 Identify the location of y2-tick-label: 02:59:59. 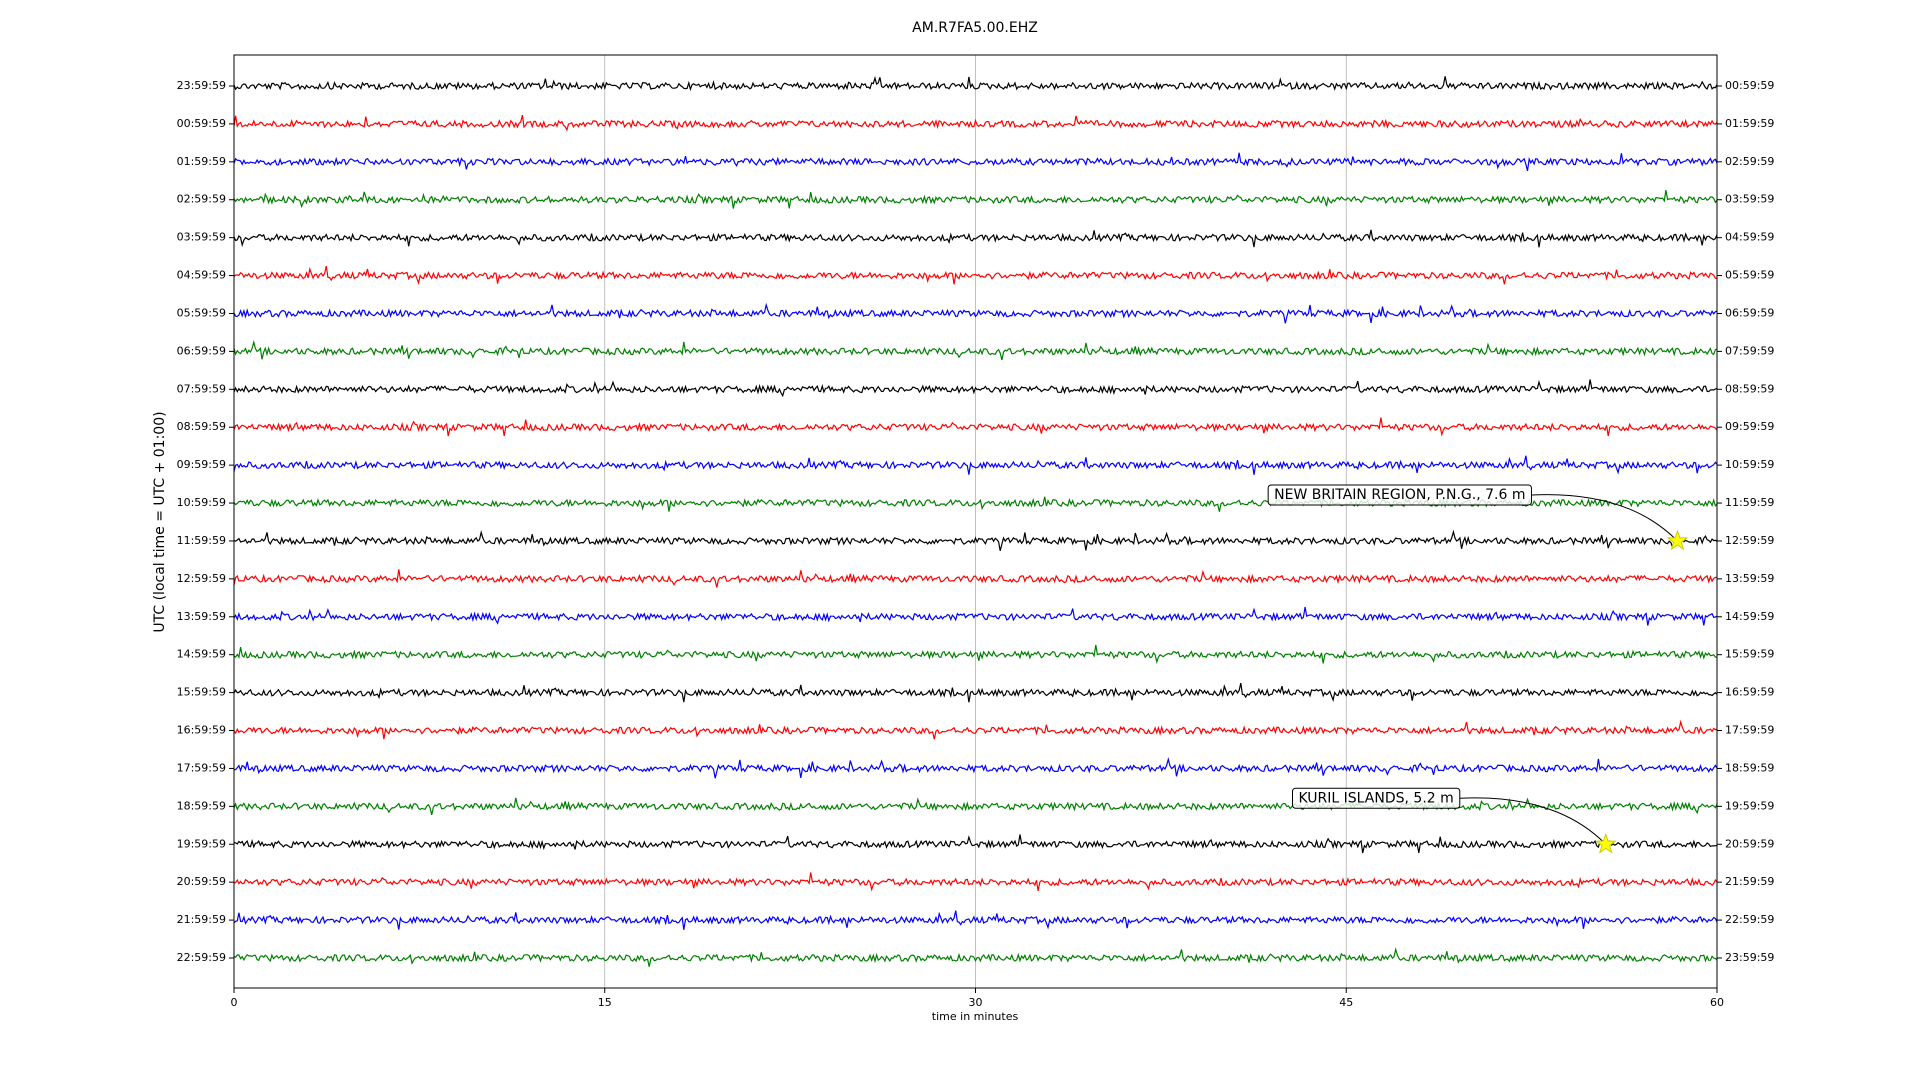
(1749, 161).